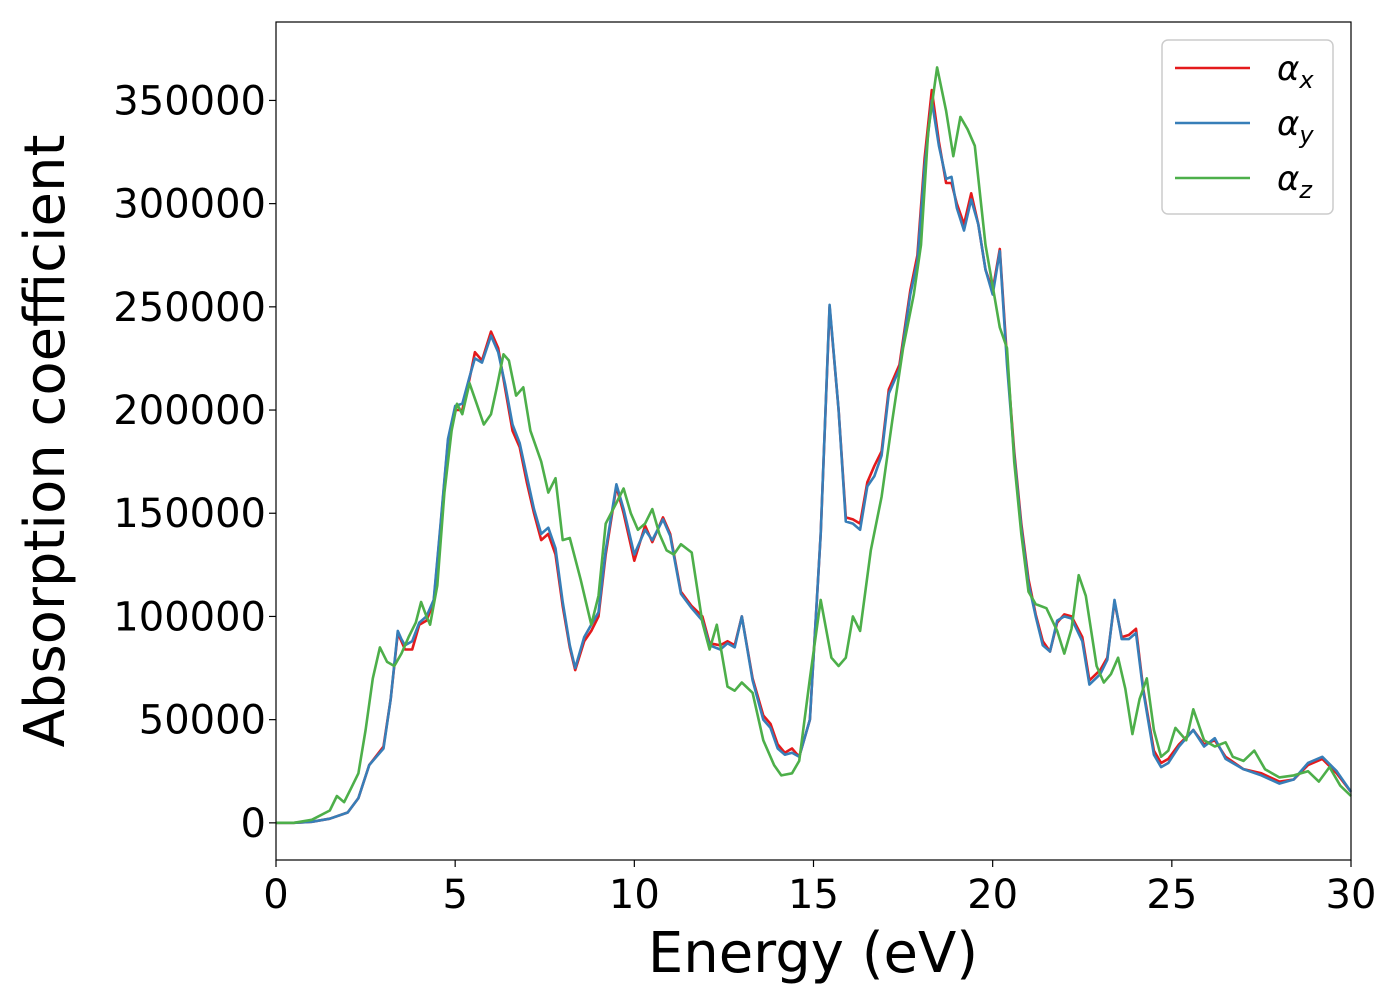 The width and height of the screenshot is (1400, 1000). Describe the element at coordinates (992, 895) in the screenshot. I see `x-tick-label: 20` at that location.